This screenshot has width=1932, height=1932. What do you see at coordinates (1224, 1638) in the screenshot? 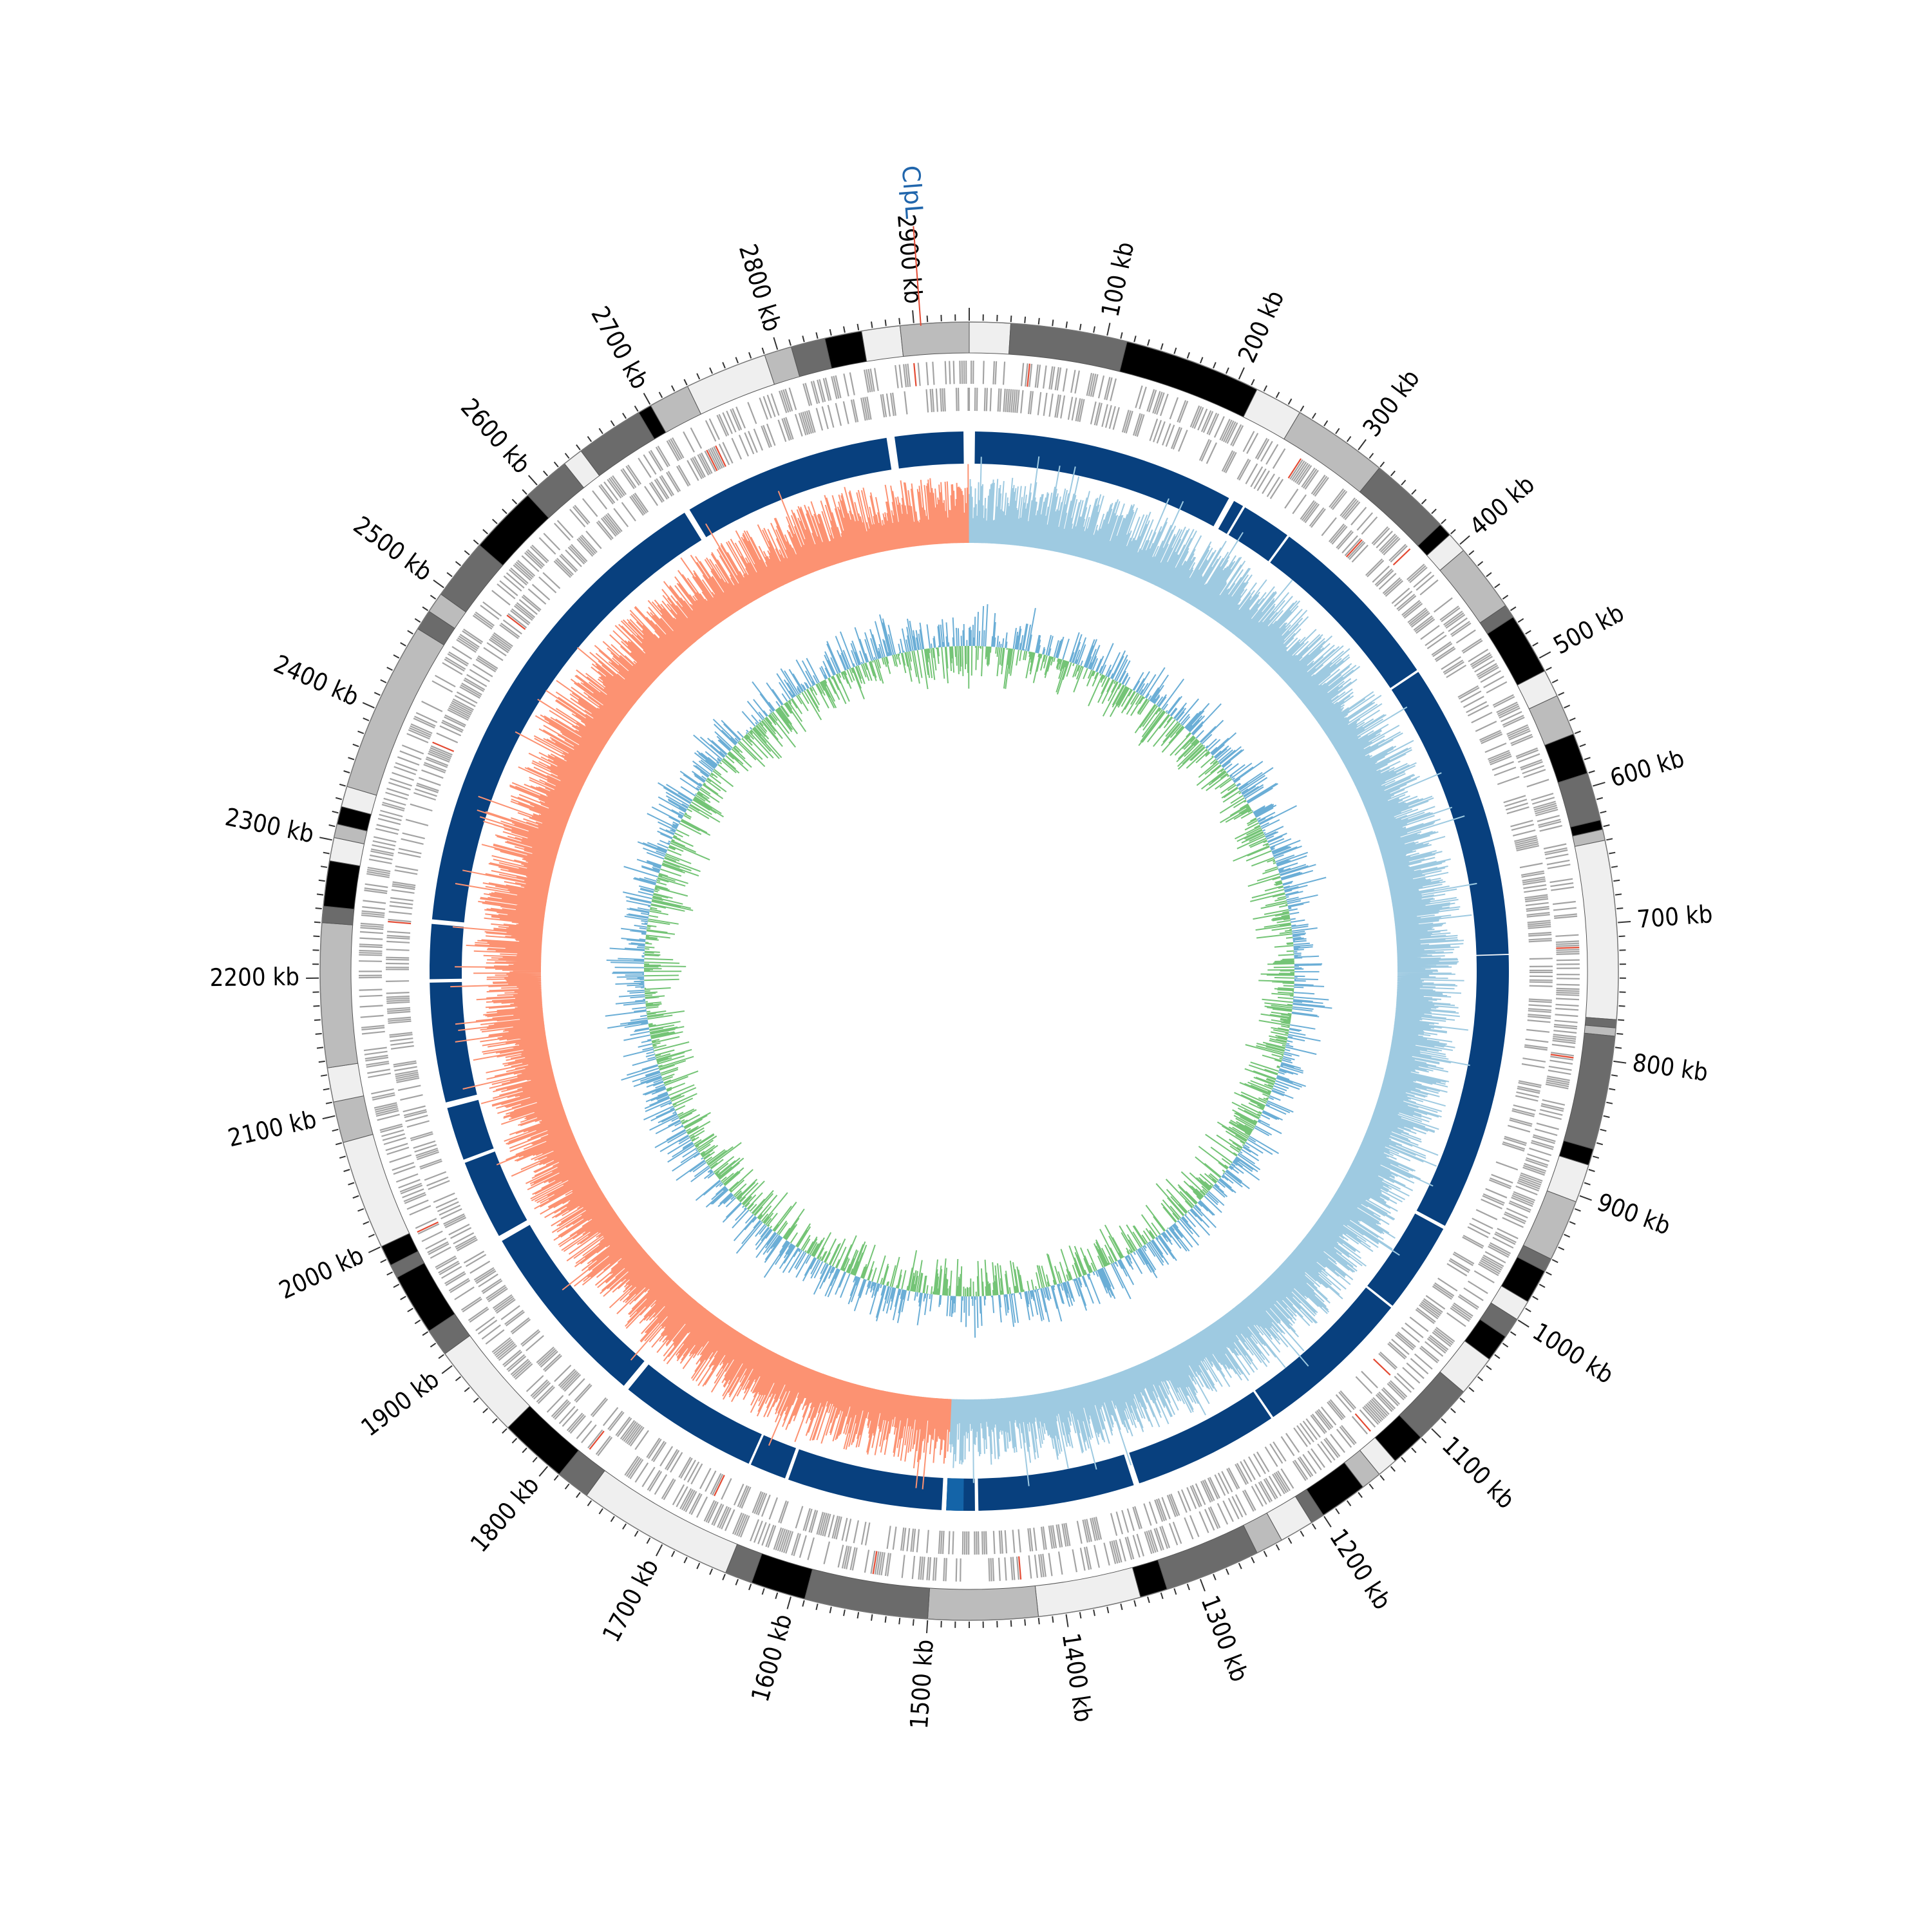
I see `axis-tick-label: 1300 kb` at bounding box center [1224, 1638].